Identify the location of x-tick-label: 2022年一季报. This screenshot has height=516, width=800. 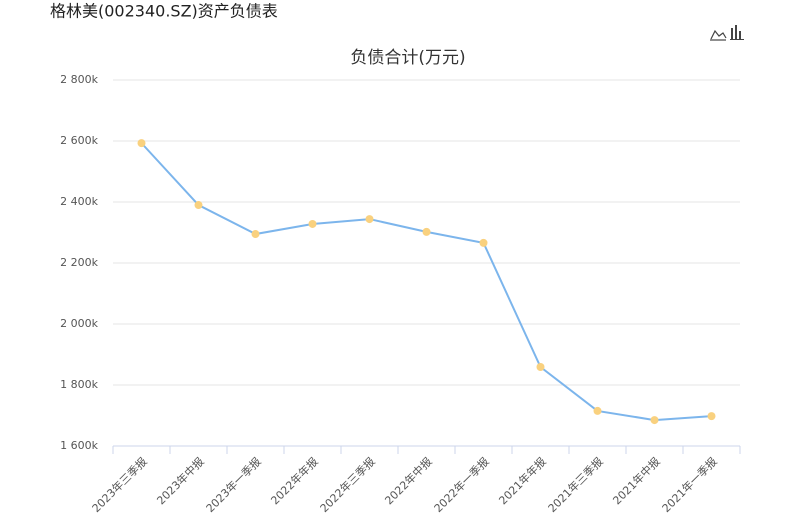
(461, 484).